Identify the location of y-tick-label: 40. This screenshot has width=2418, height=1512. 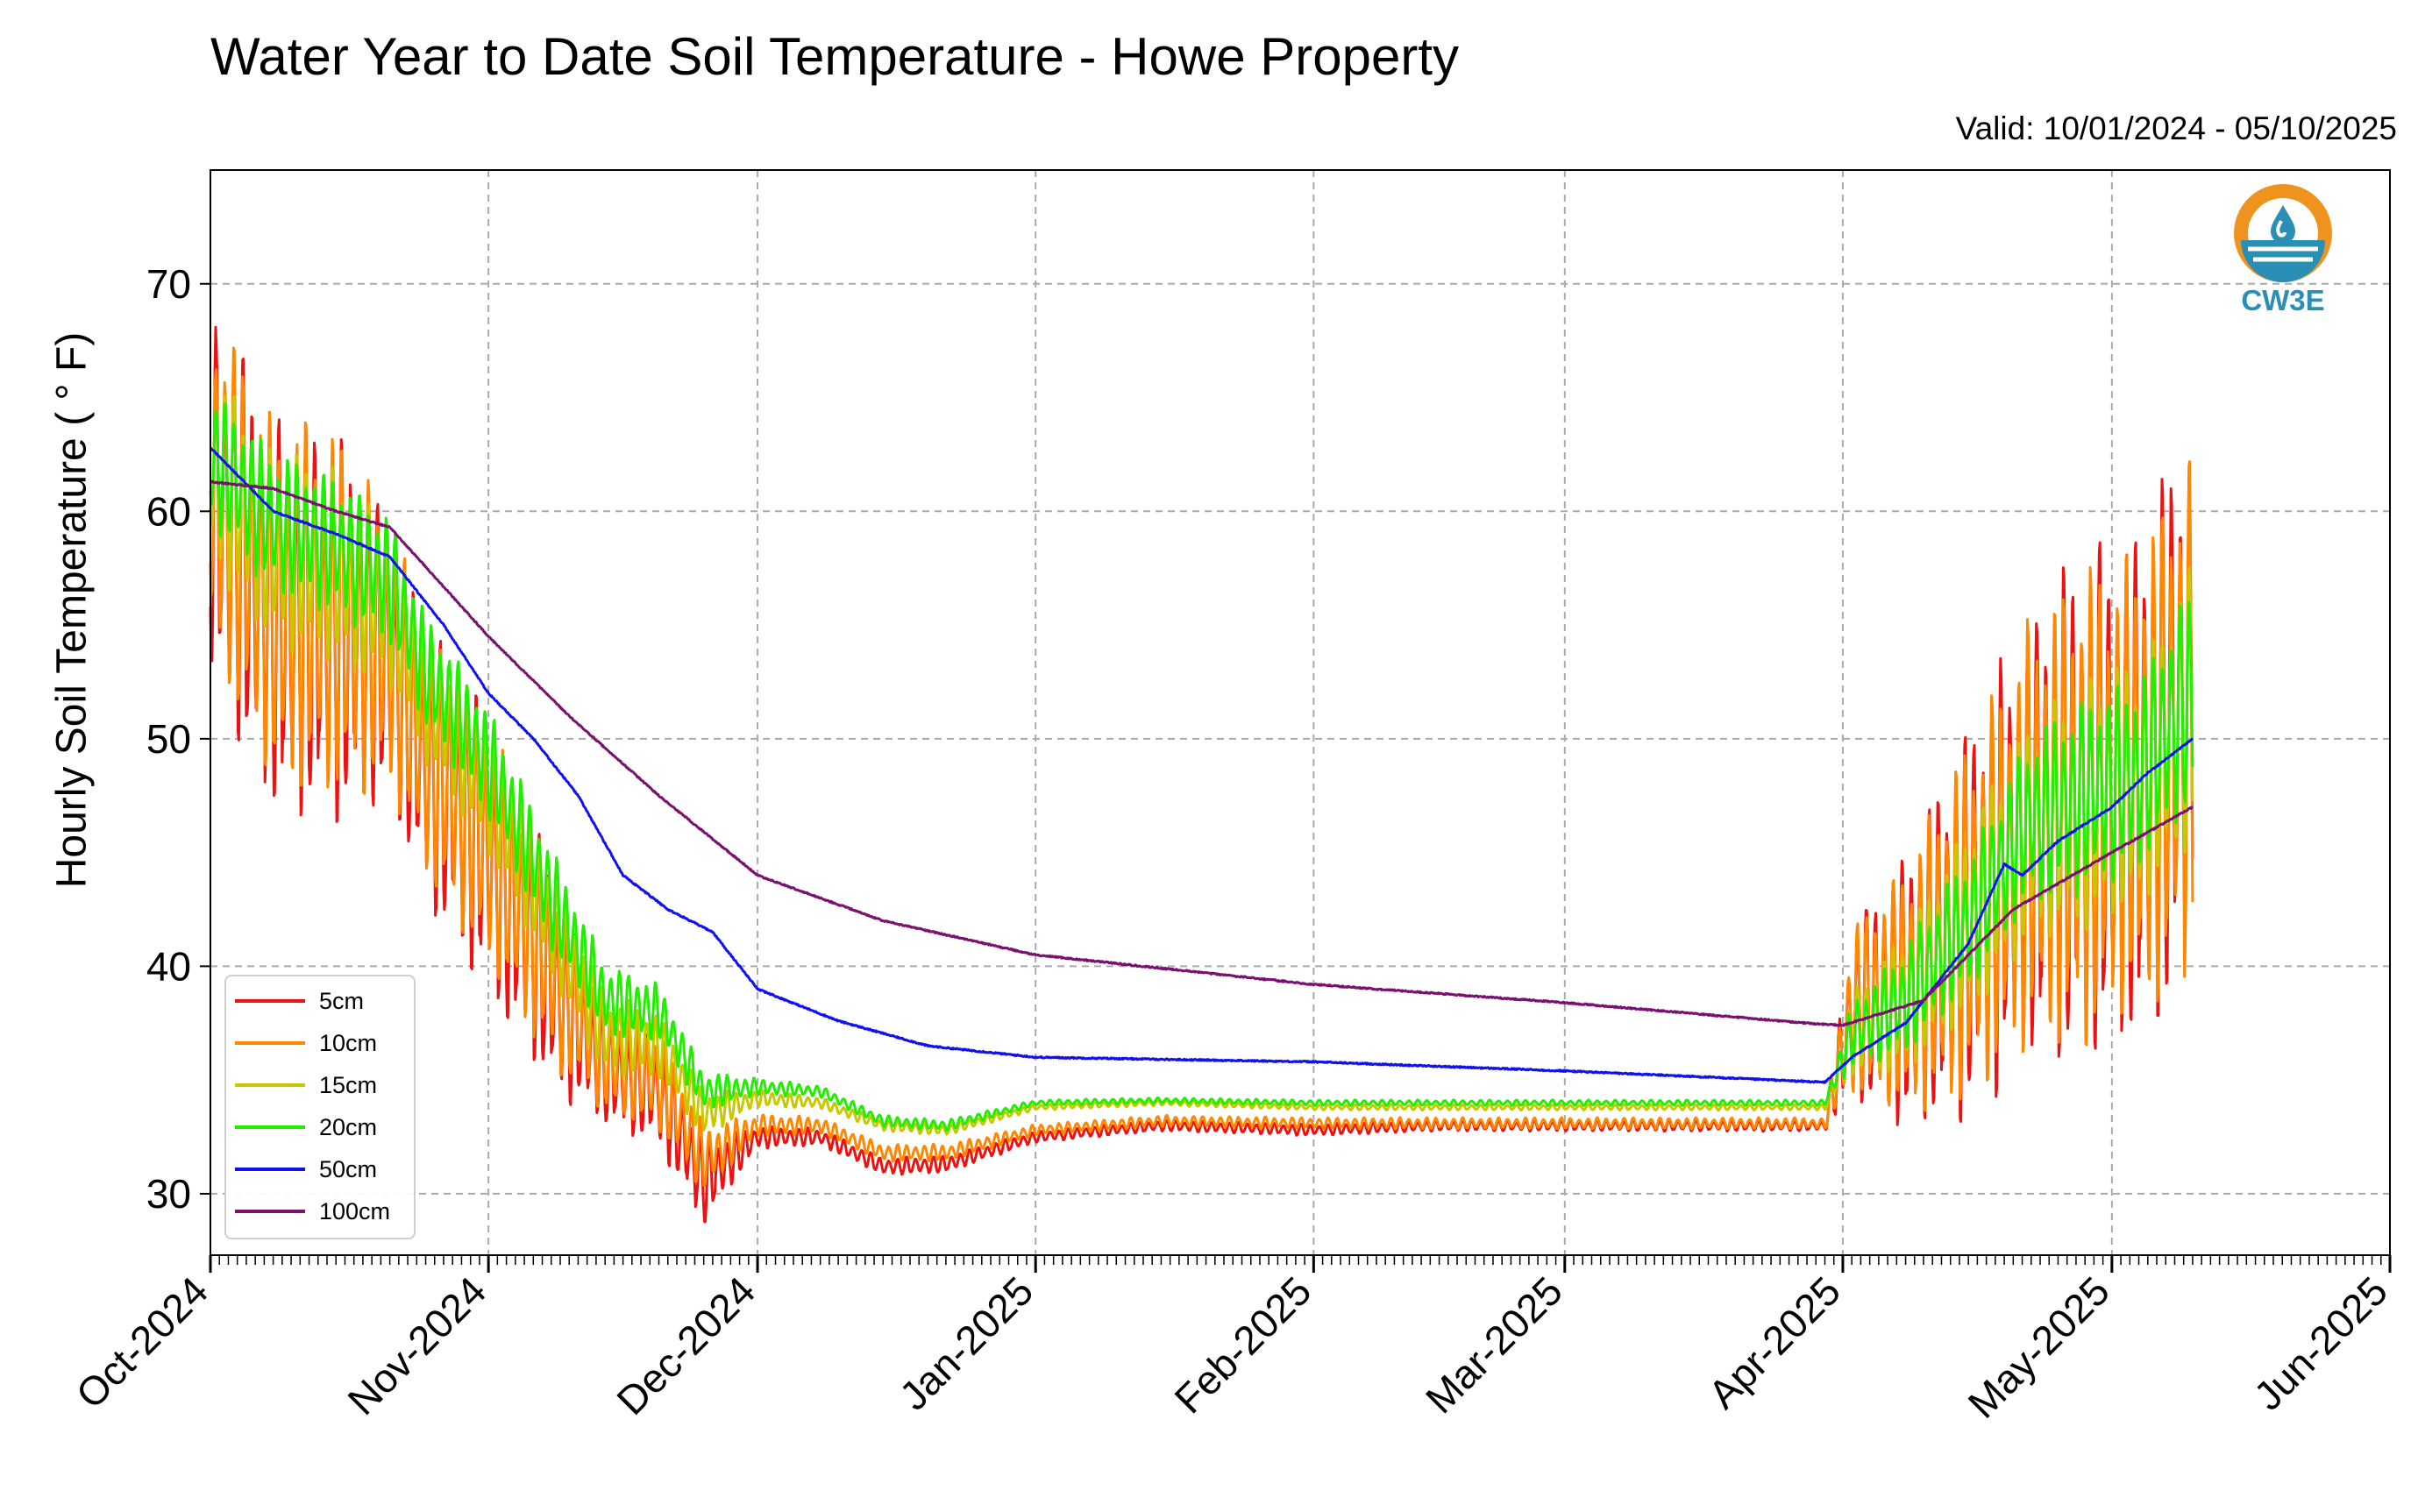
(168, 966).